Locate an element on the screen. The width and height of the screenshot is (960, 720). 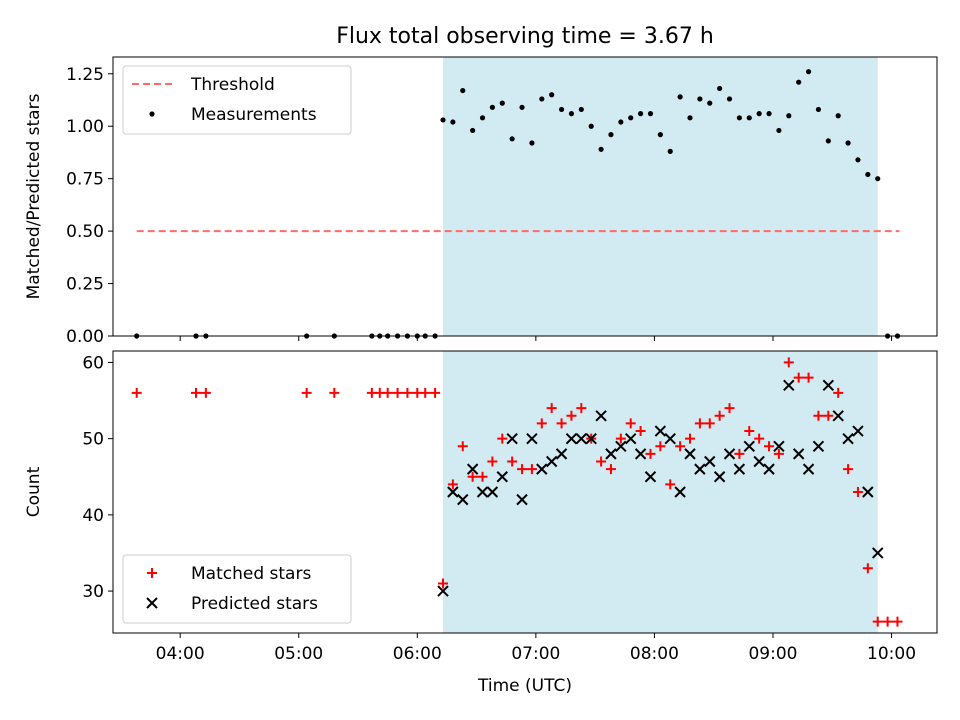
legend: Threshold Measurements is located at coordinates (237, 100).